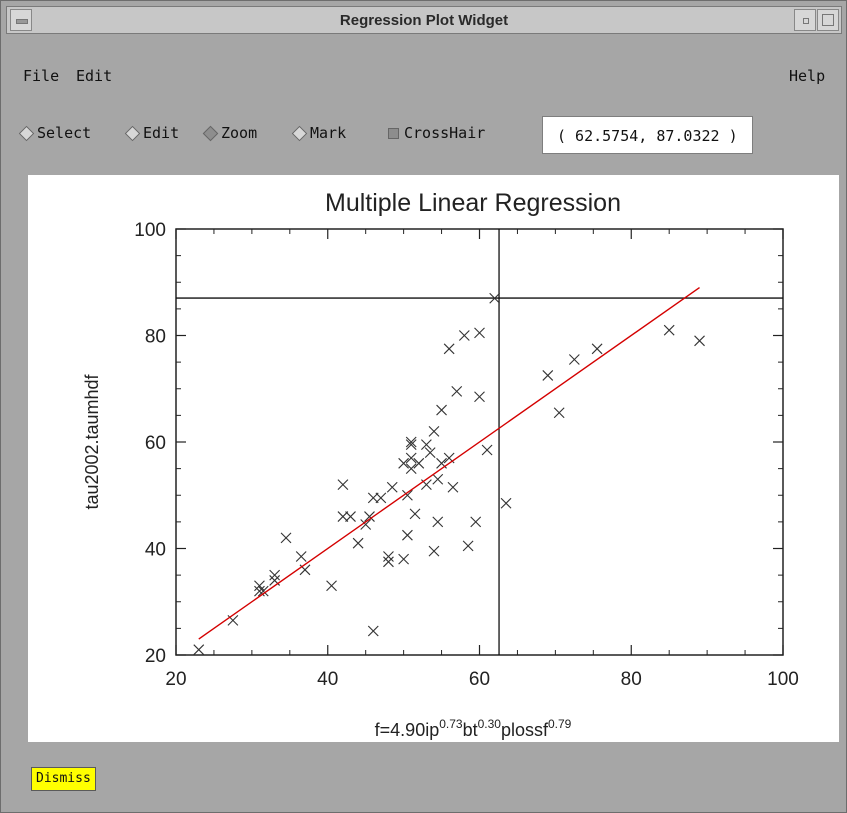 This screenshot has height=813, width=847. I want to click on x-label-exp3: 0.79, so click(560, 724).